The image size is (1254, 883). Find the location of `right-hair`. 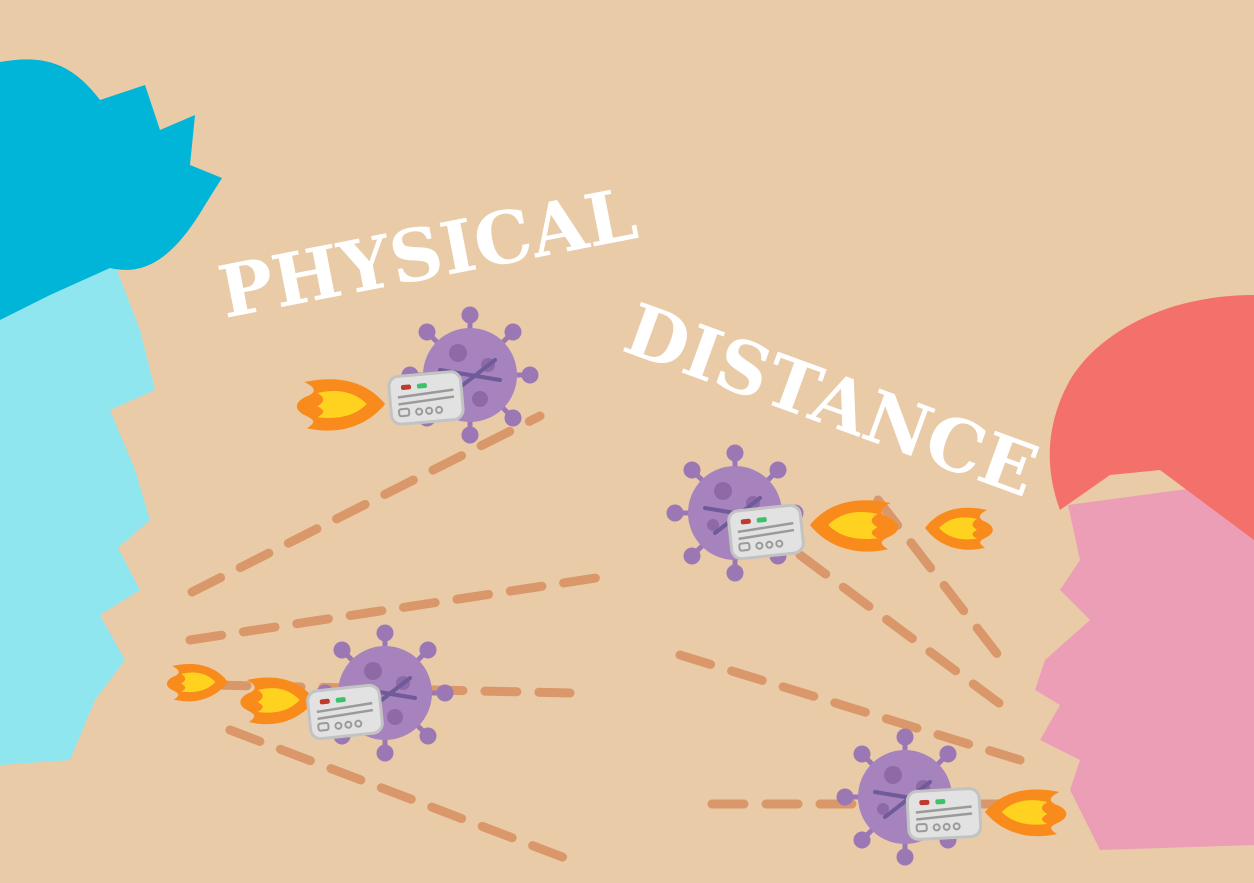

right-hair is located at coordinates (1151, 417).